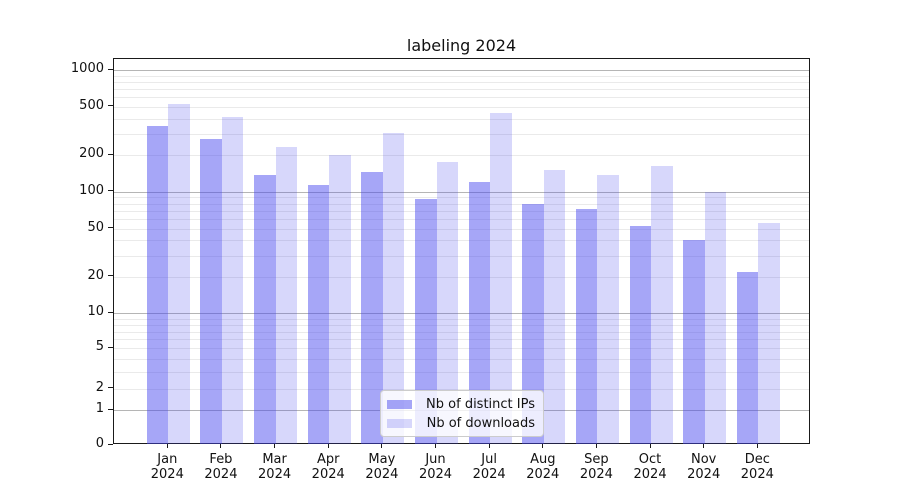  Describe the element at coordinates (167, 459) in the screenshot. I see `x-tick-month: Jan` at that location.